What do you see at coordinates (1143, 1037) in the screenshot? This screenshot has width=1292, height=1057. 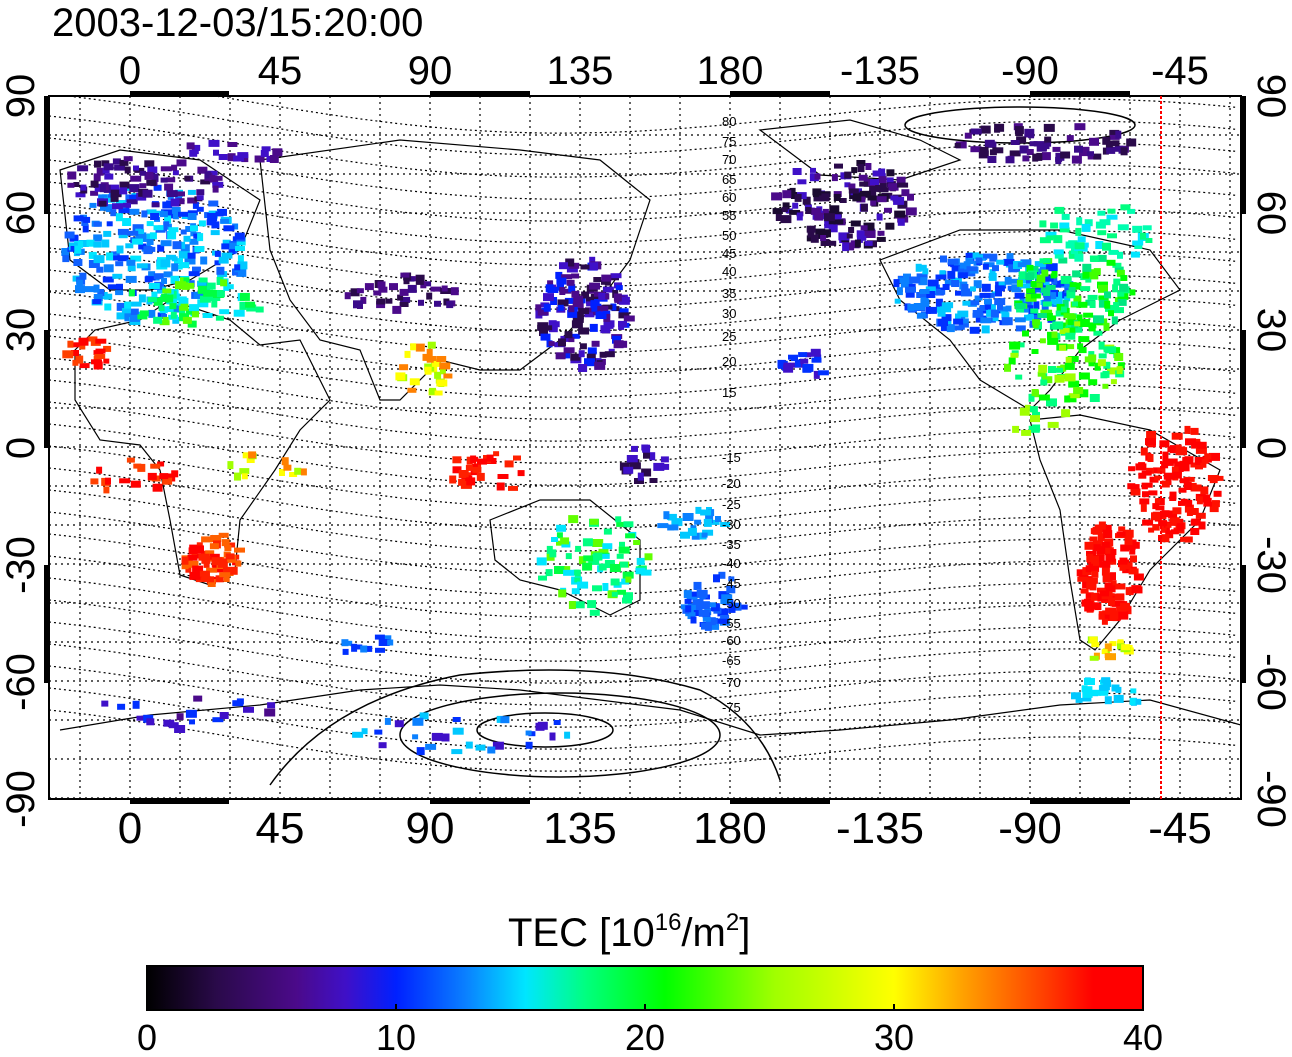 I see `colorbar-tick-label: 40` at bounding box center [1143, 1037].